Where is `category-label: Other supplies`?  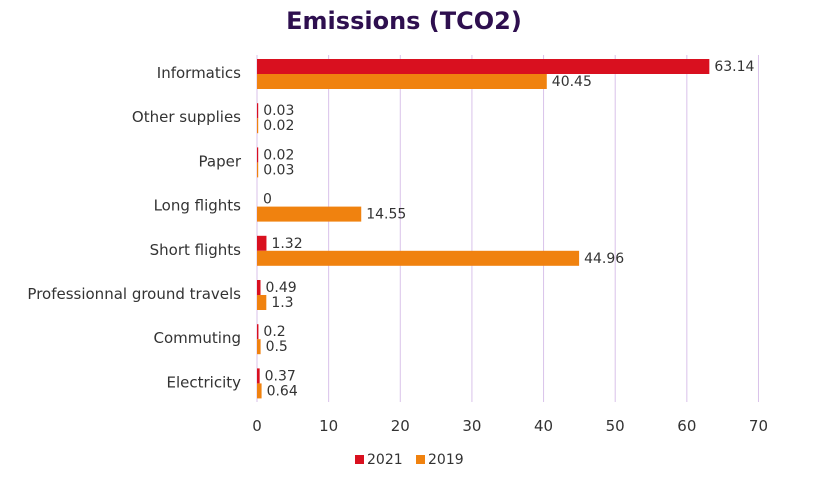 category-label: Other supplies is located at coordinates (186, 117).